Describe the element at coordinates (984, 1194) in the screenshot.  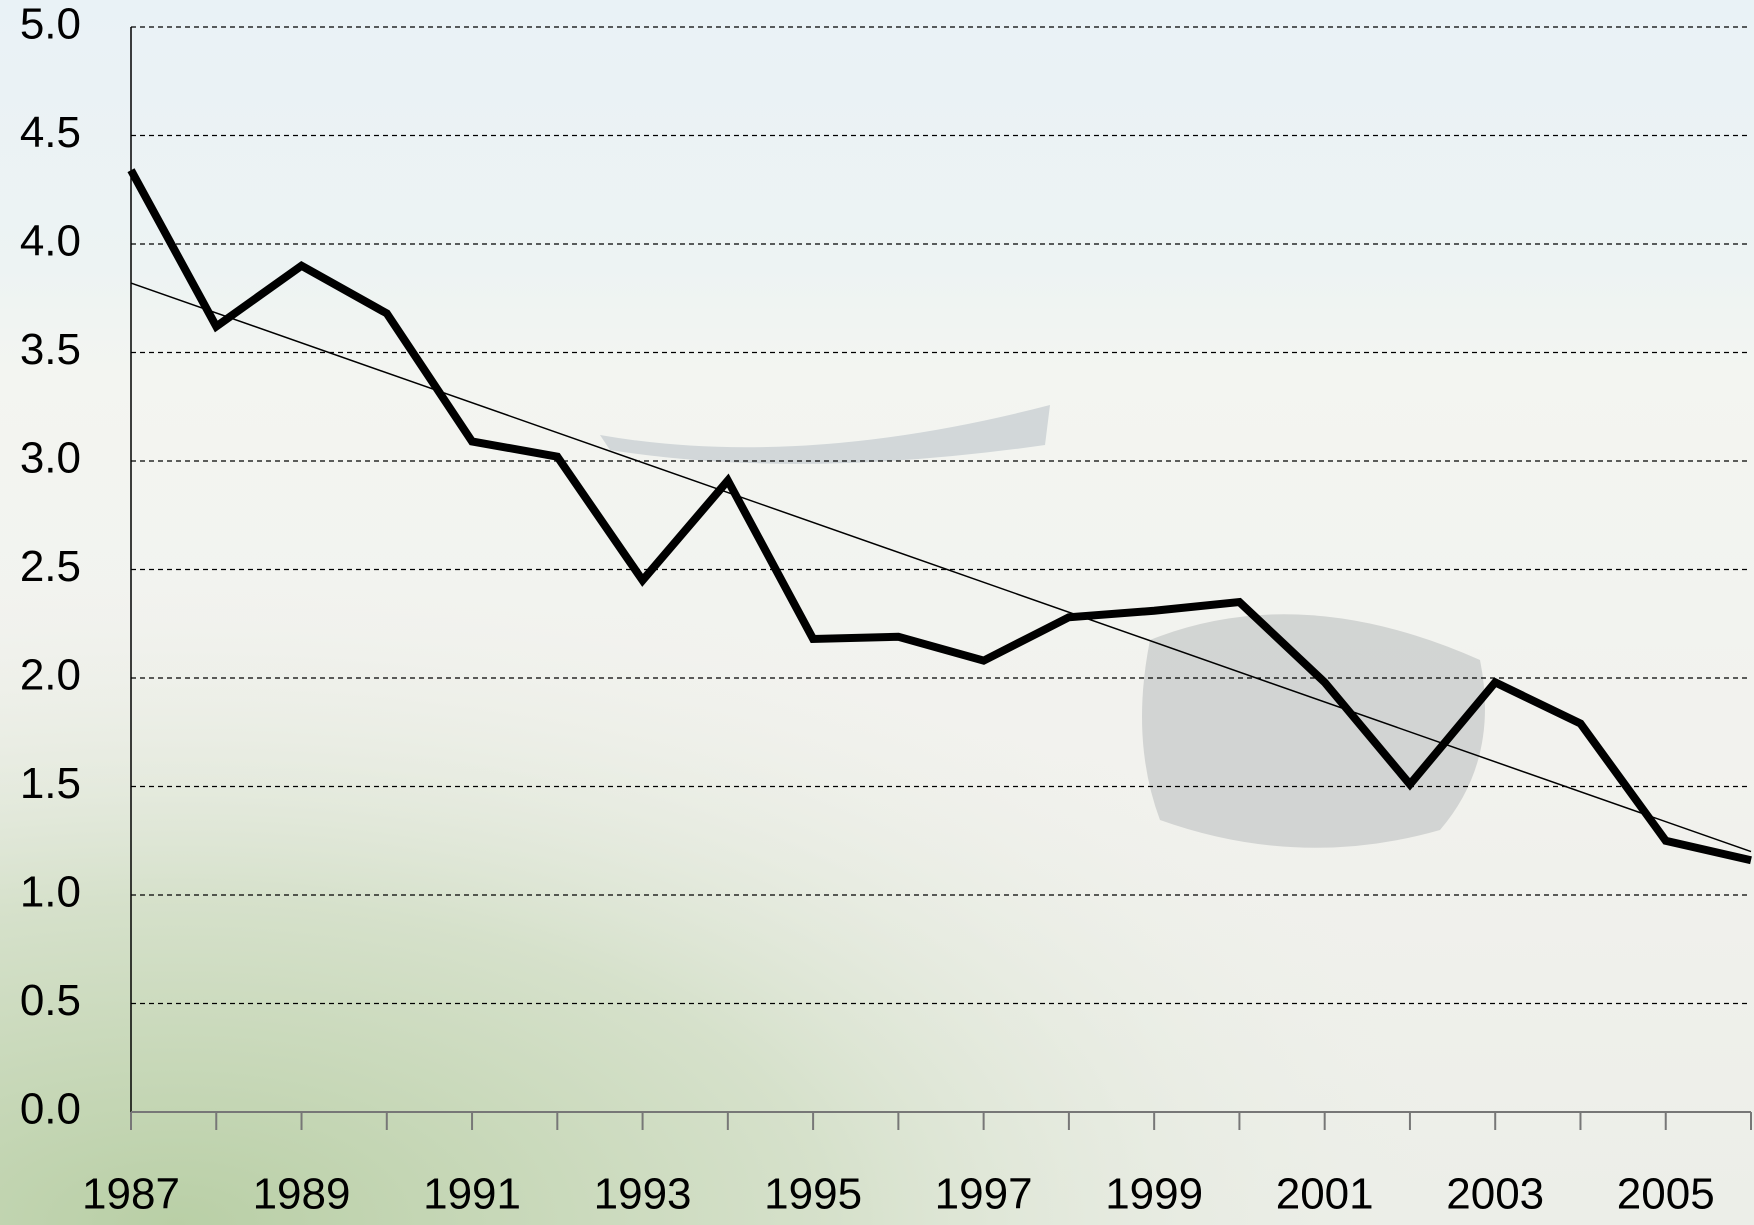
I see `x-tick-label: 1997` at that location.